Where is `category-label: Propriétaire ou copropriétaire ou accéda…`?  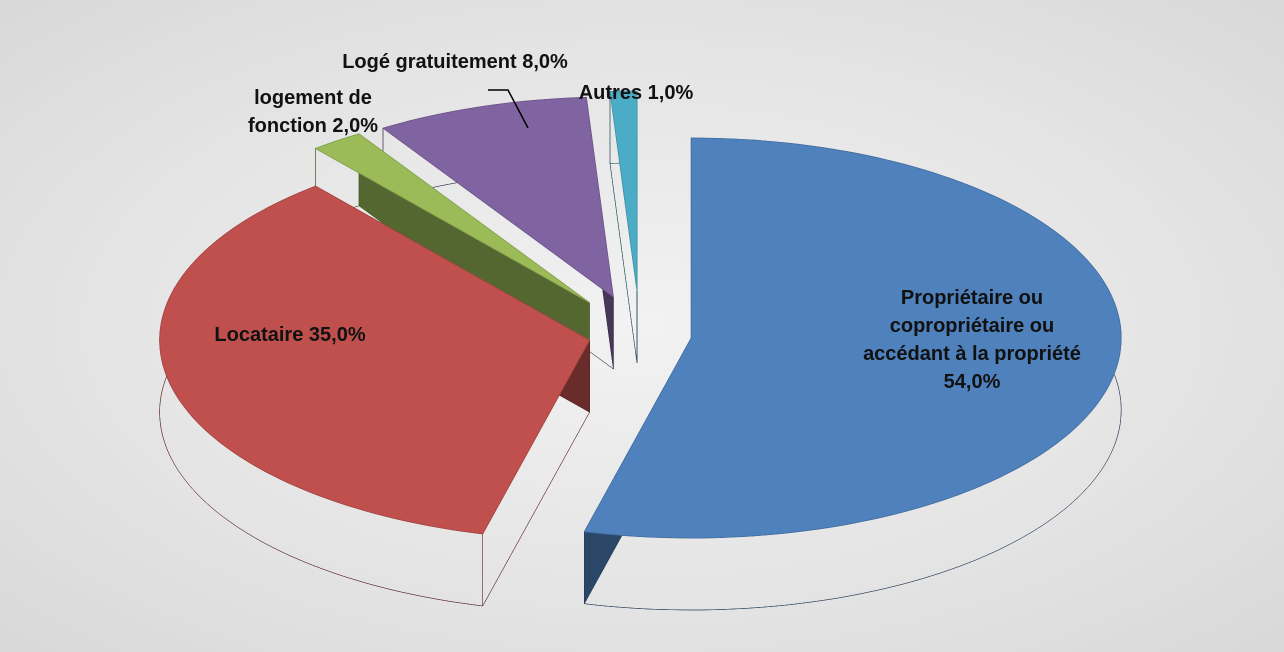
category-label: Propriétaire ou copropriétaire ou accéda… is located at coordinates (972, 326).